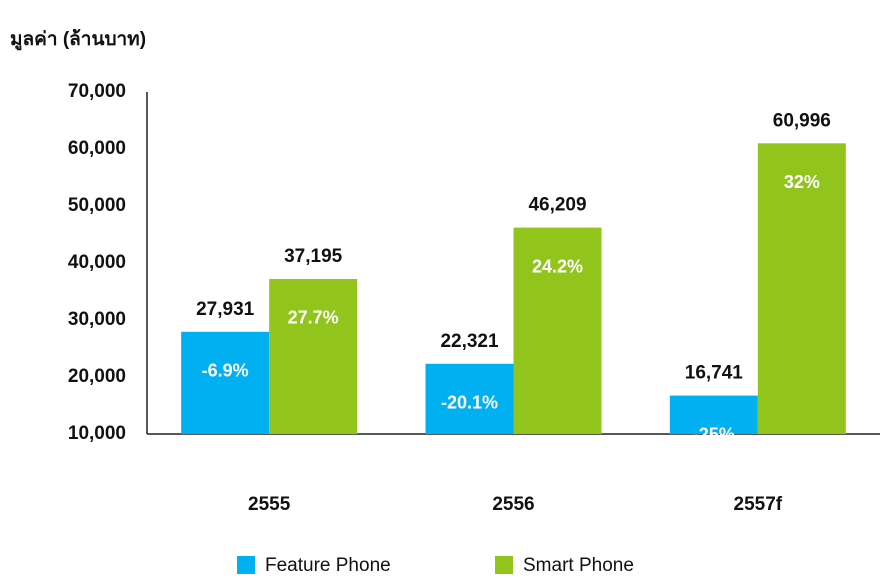 The height and width of the screenshot is (578, 895). What do you see at coordinates (557, 266) in the screenshot?
I see `growth-label: 24.2%` at bounding box center [557, 266].